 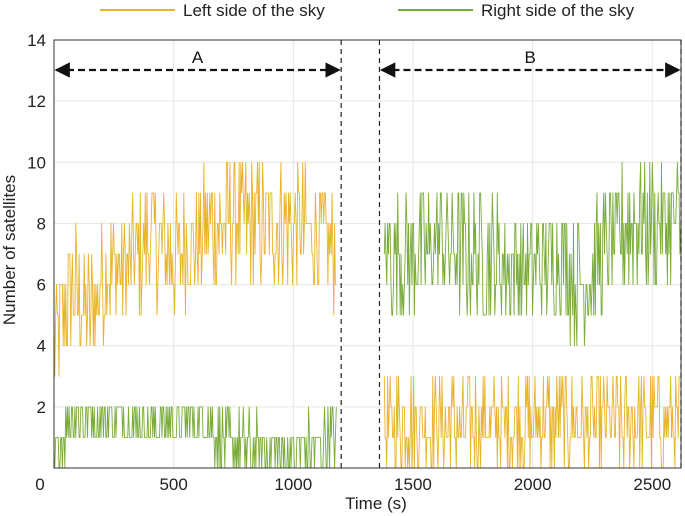 I want to click on x-tick-label: 500, so click(x=173, y=484).